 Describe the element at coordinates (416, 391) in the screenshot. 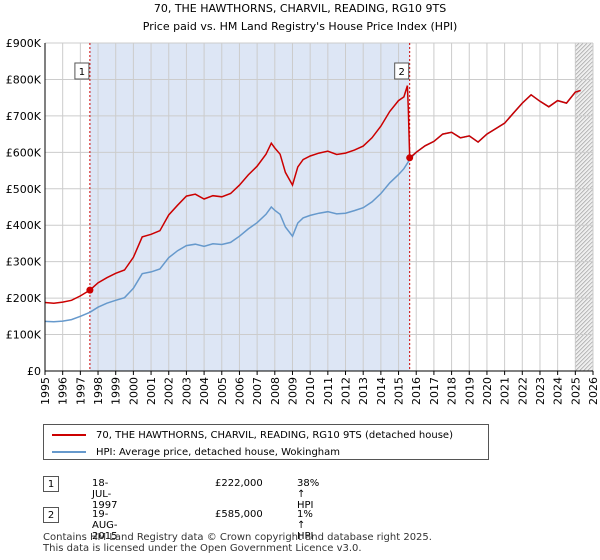

I see `x-tick-label: 2016` at that location.